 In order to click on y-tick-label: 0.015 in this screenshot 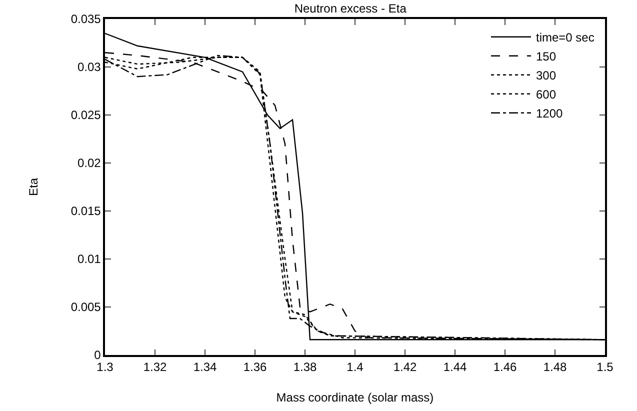, I will do `click(86, 211)`.